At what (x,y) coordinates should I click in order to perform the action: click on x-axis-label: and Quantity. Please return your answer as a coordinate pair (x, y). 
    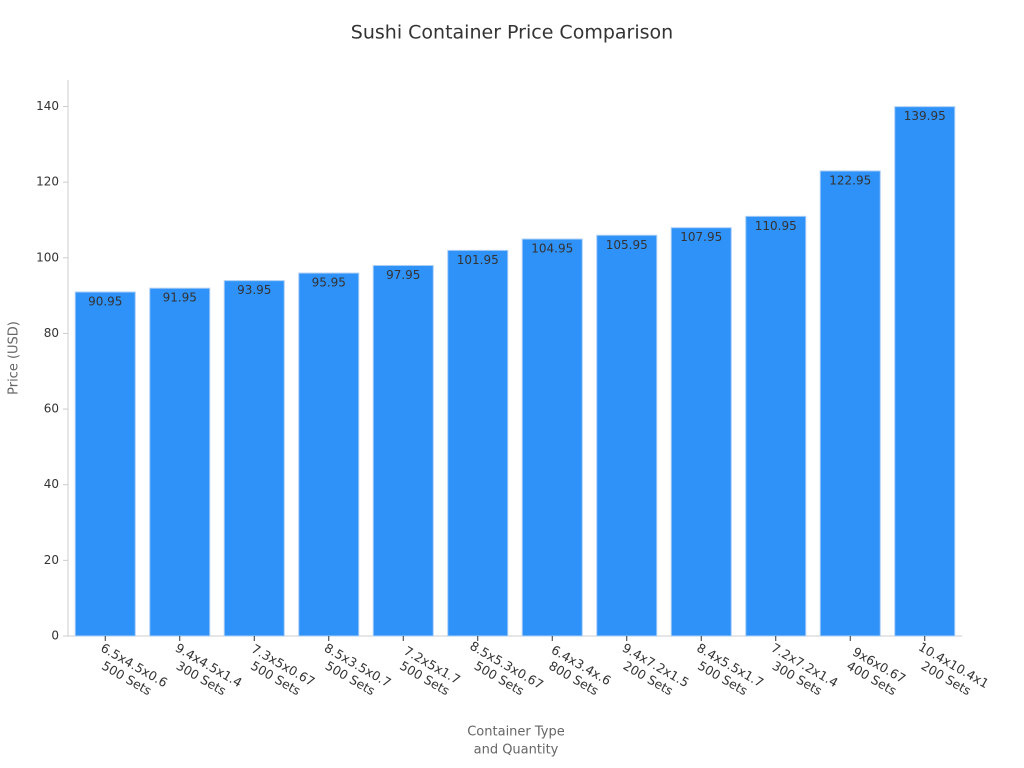
    Looking at the image, I should click on (516, 750).